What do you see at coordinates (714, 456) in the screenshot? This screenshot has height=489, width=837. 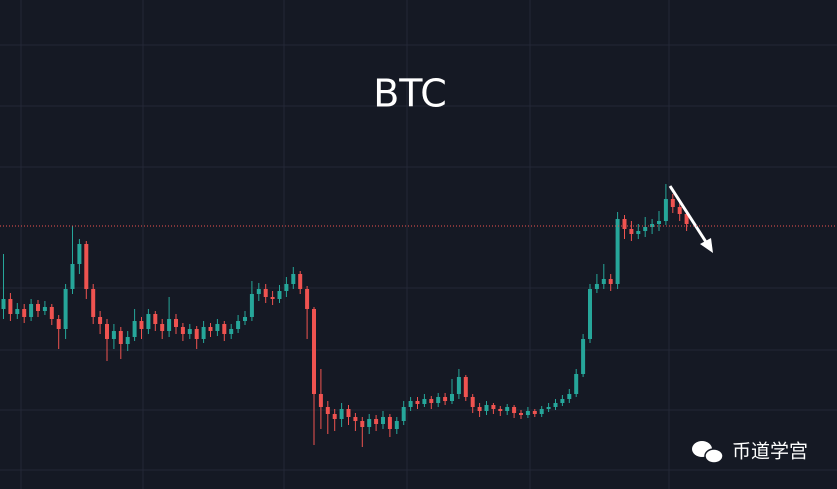 I see `wechat-icon` at bounding box center [714, 456].